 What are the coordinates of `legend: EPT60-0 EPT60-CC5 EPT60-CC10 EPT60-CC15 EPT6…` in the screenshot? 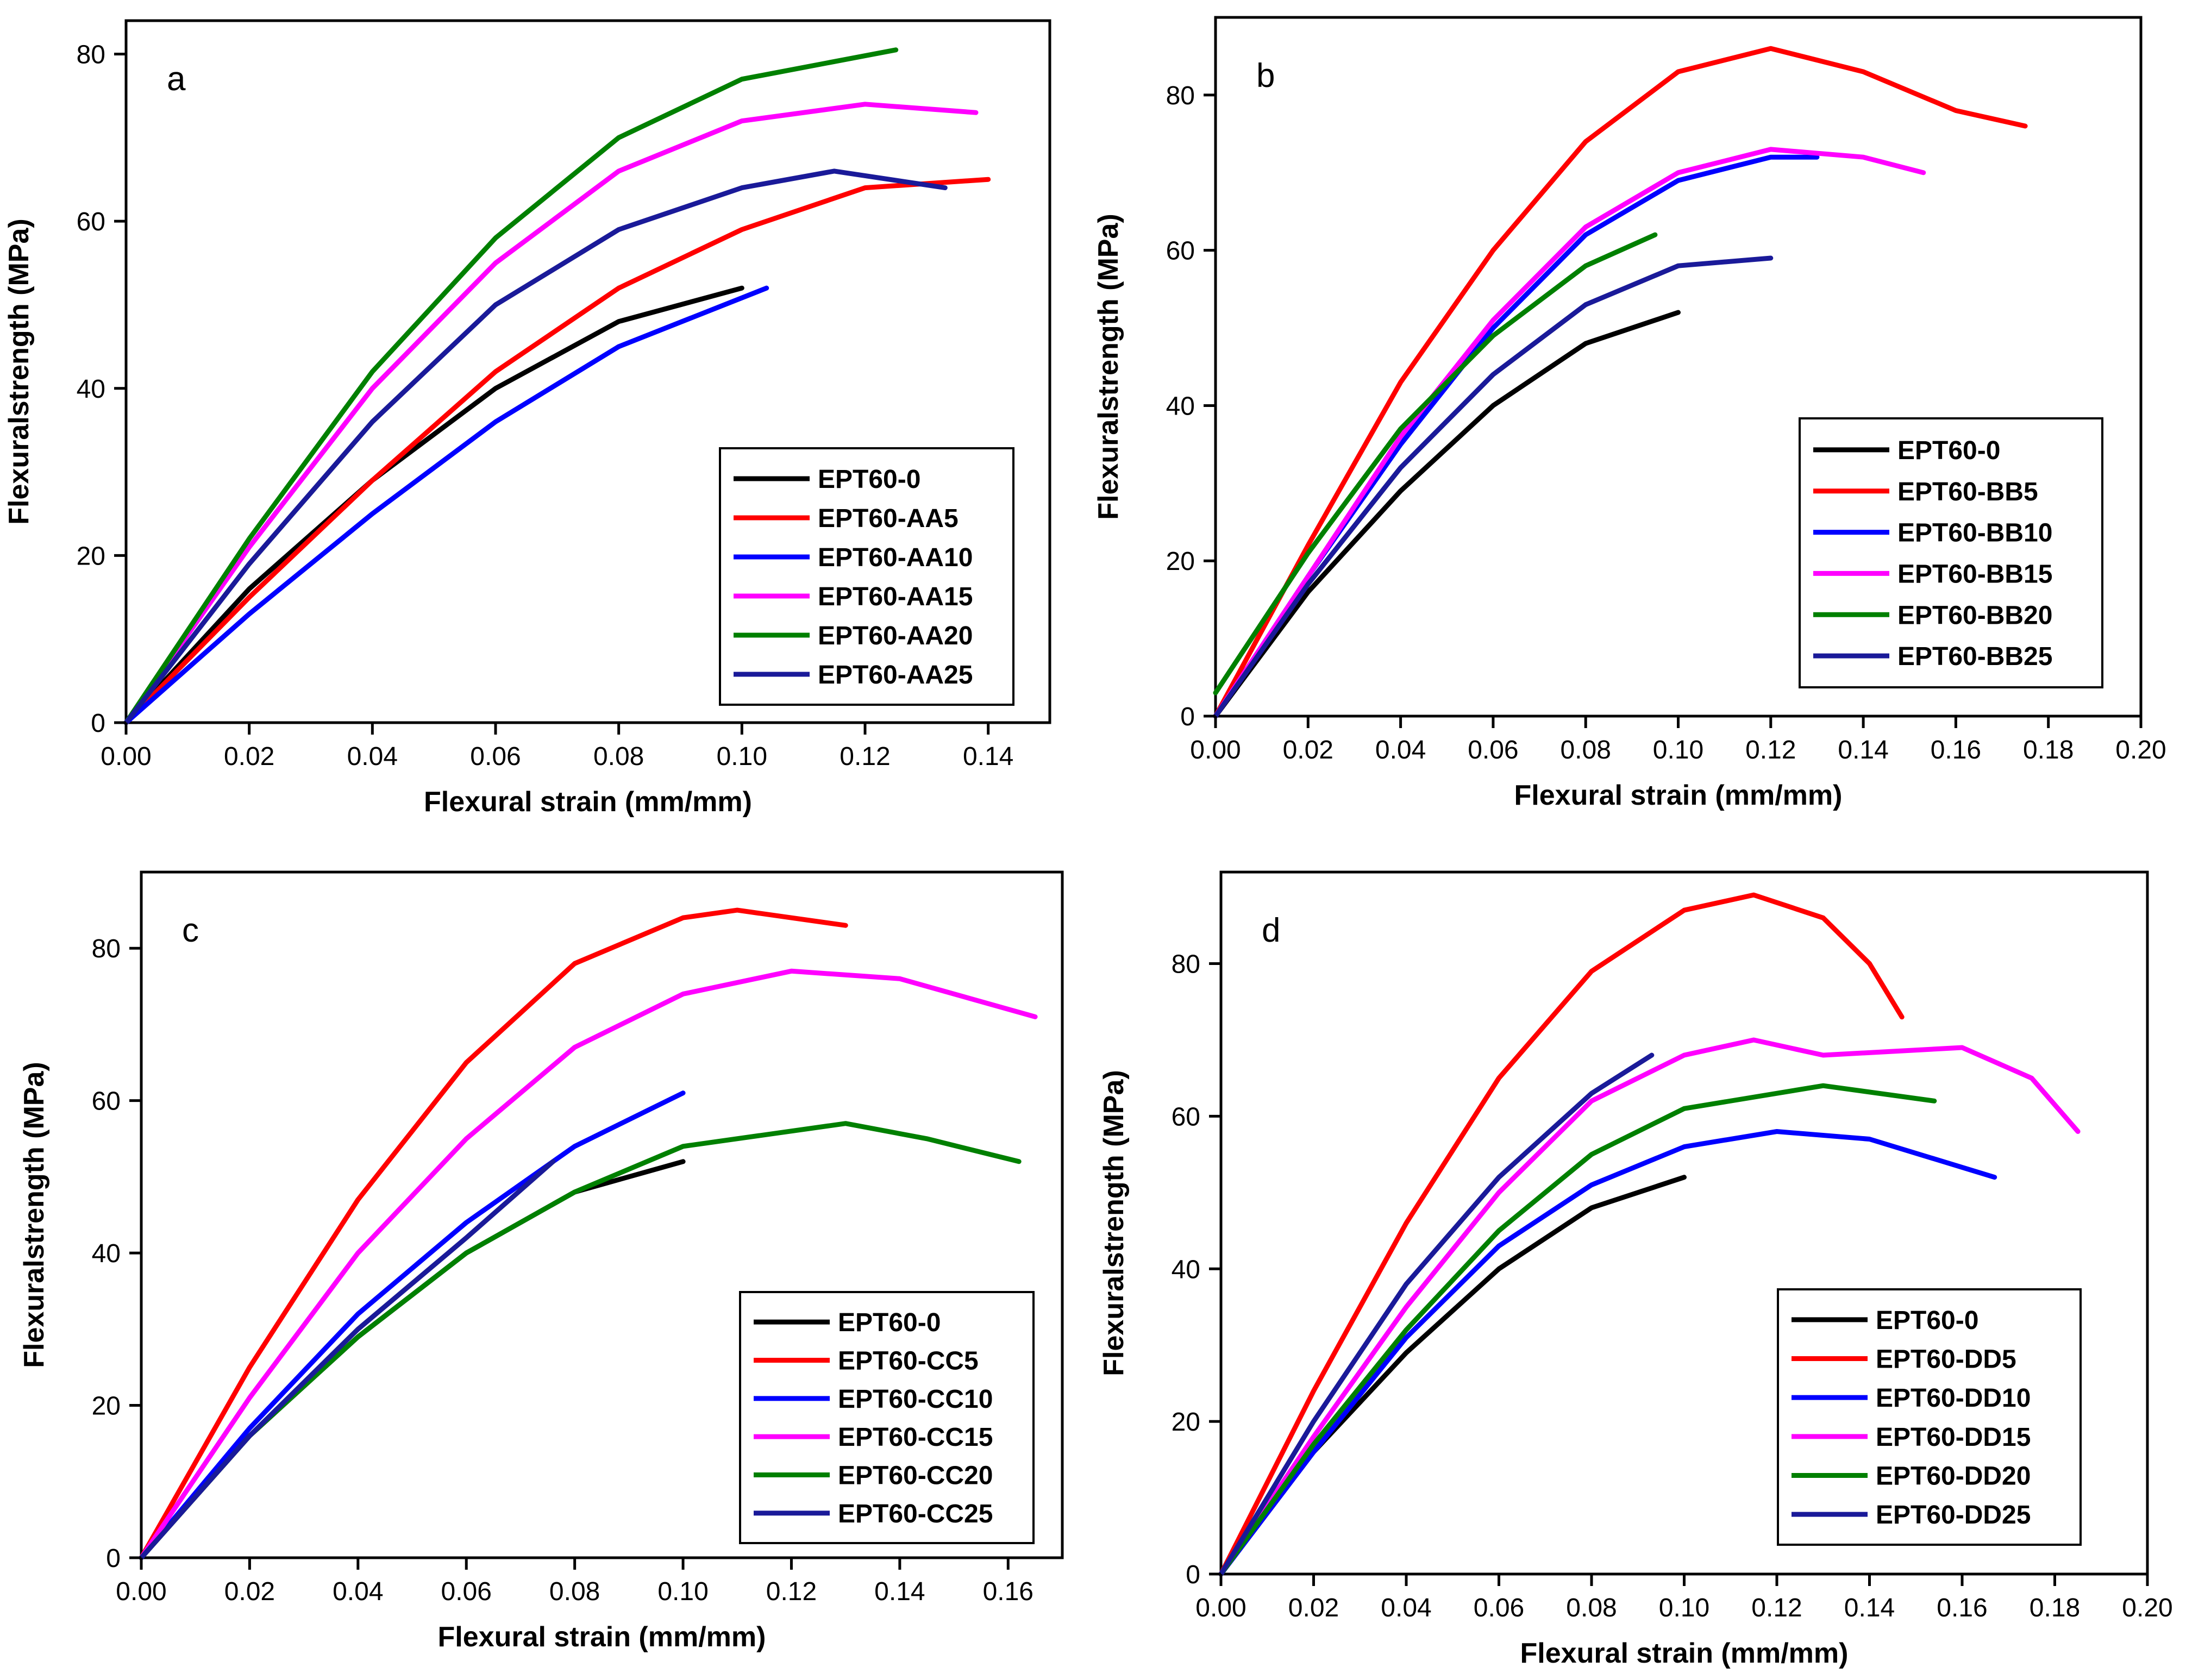 It's located at (887, 1417).